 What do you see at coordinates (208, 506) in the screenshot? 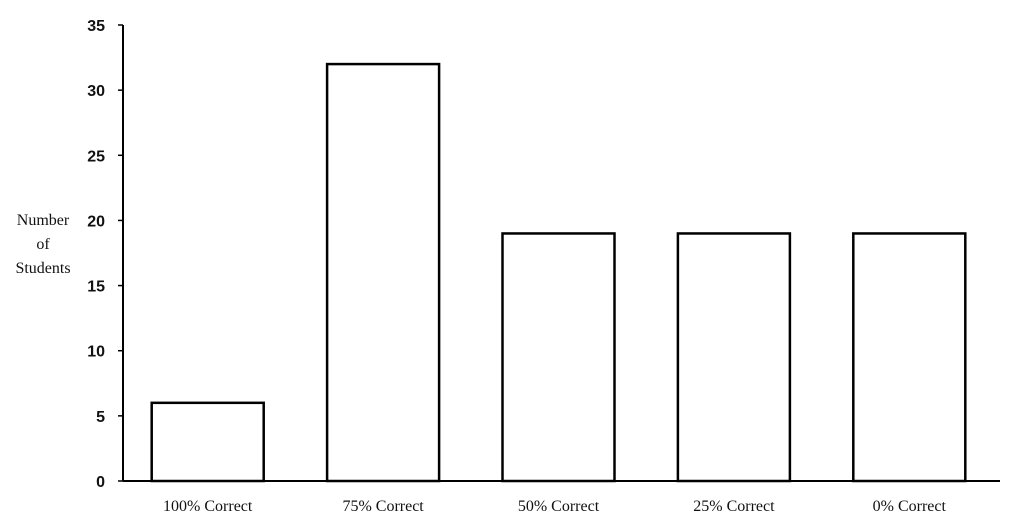
I see `x-tick-label: 100% Correct` at bounding box center [208, 506].